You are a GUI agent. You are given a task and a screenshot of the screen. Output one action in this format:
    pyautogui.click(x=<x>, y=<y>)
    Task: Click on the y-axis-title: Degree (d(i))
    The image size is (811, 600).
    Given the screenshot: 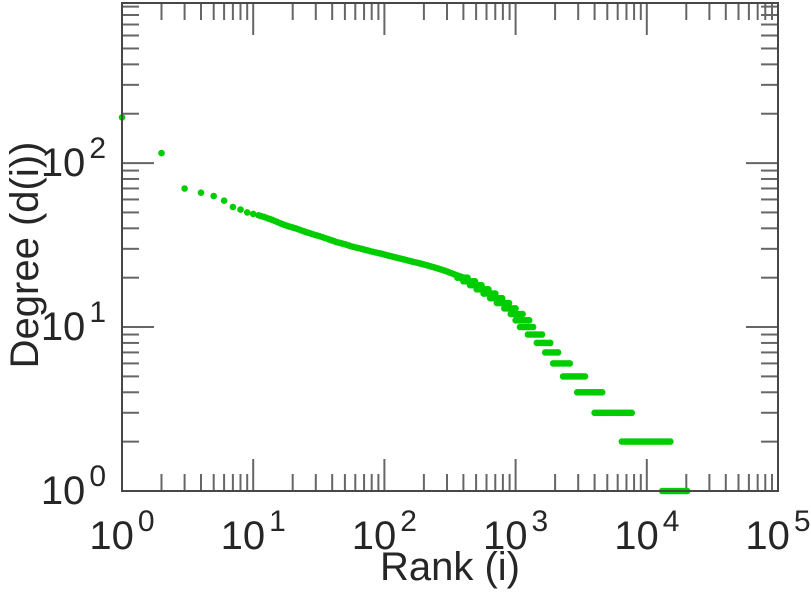 What is the action you would take?
    pyautogui.click(x=25, y=255)
    